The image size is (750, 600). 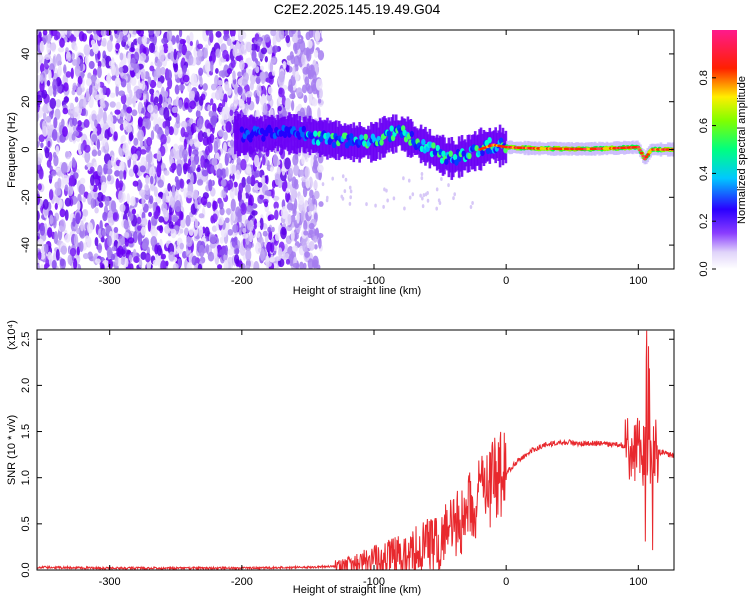 What do you see at coordinates (471, 153) in the screenshot?
I see `spectrogram-ridge-envelope` at bounding box center [471, 153].